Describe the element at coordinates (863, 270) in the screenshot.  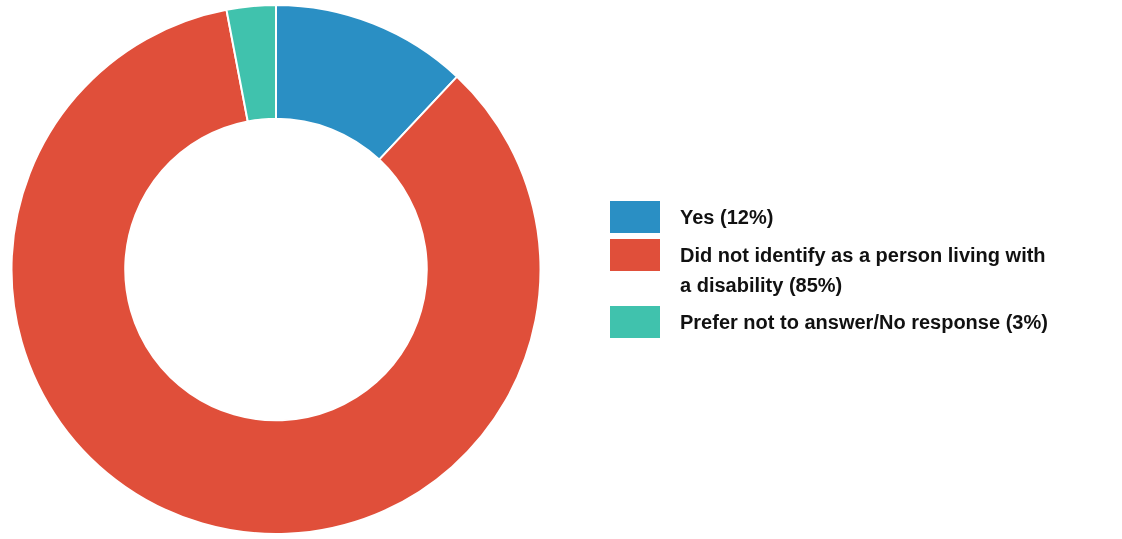
I see `legend-label: Did not identify as a person living with a disability (85%)` at that location.